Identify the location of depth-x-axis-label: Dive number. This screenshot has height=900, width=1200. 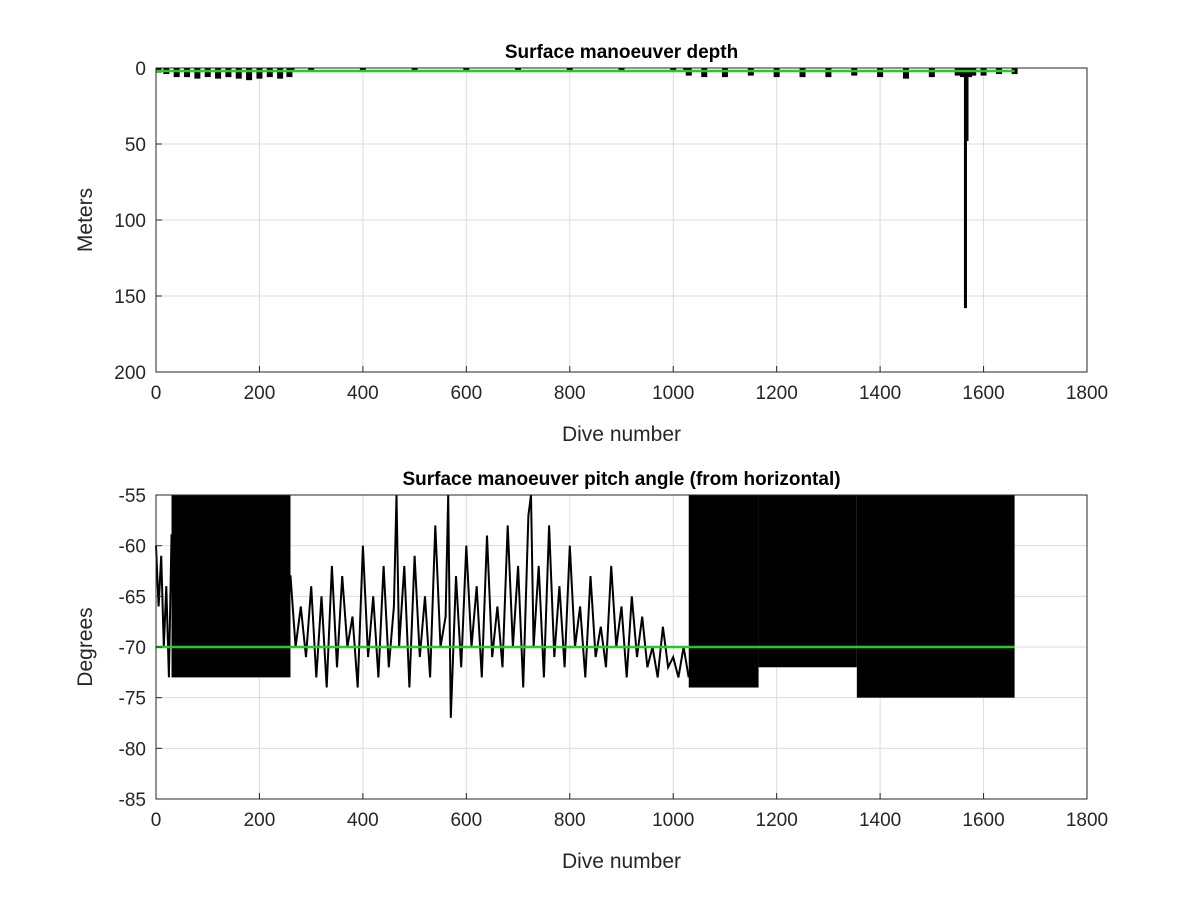
(621, 434).